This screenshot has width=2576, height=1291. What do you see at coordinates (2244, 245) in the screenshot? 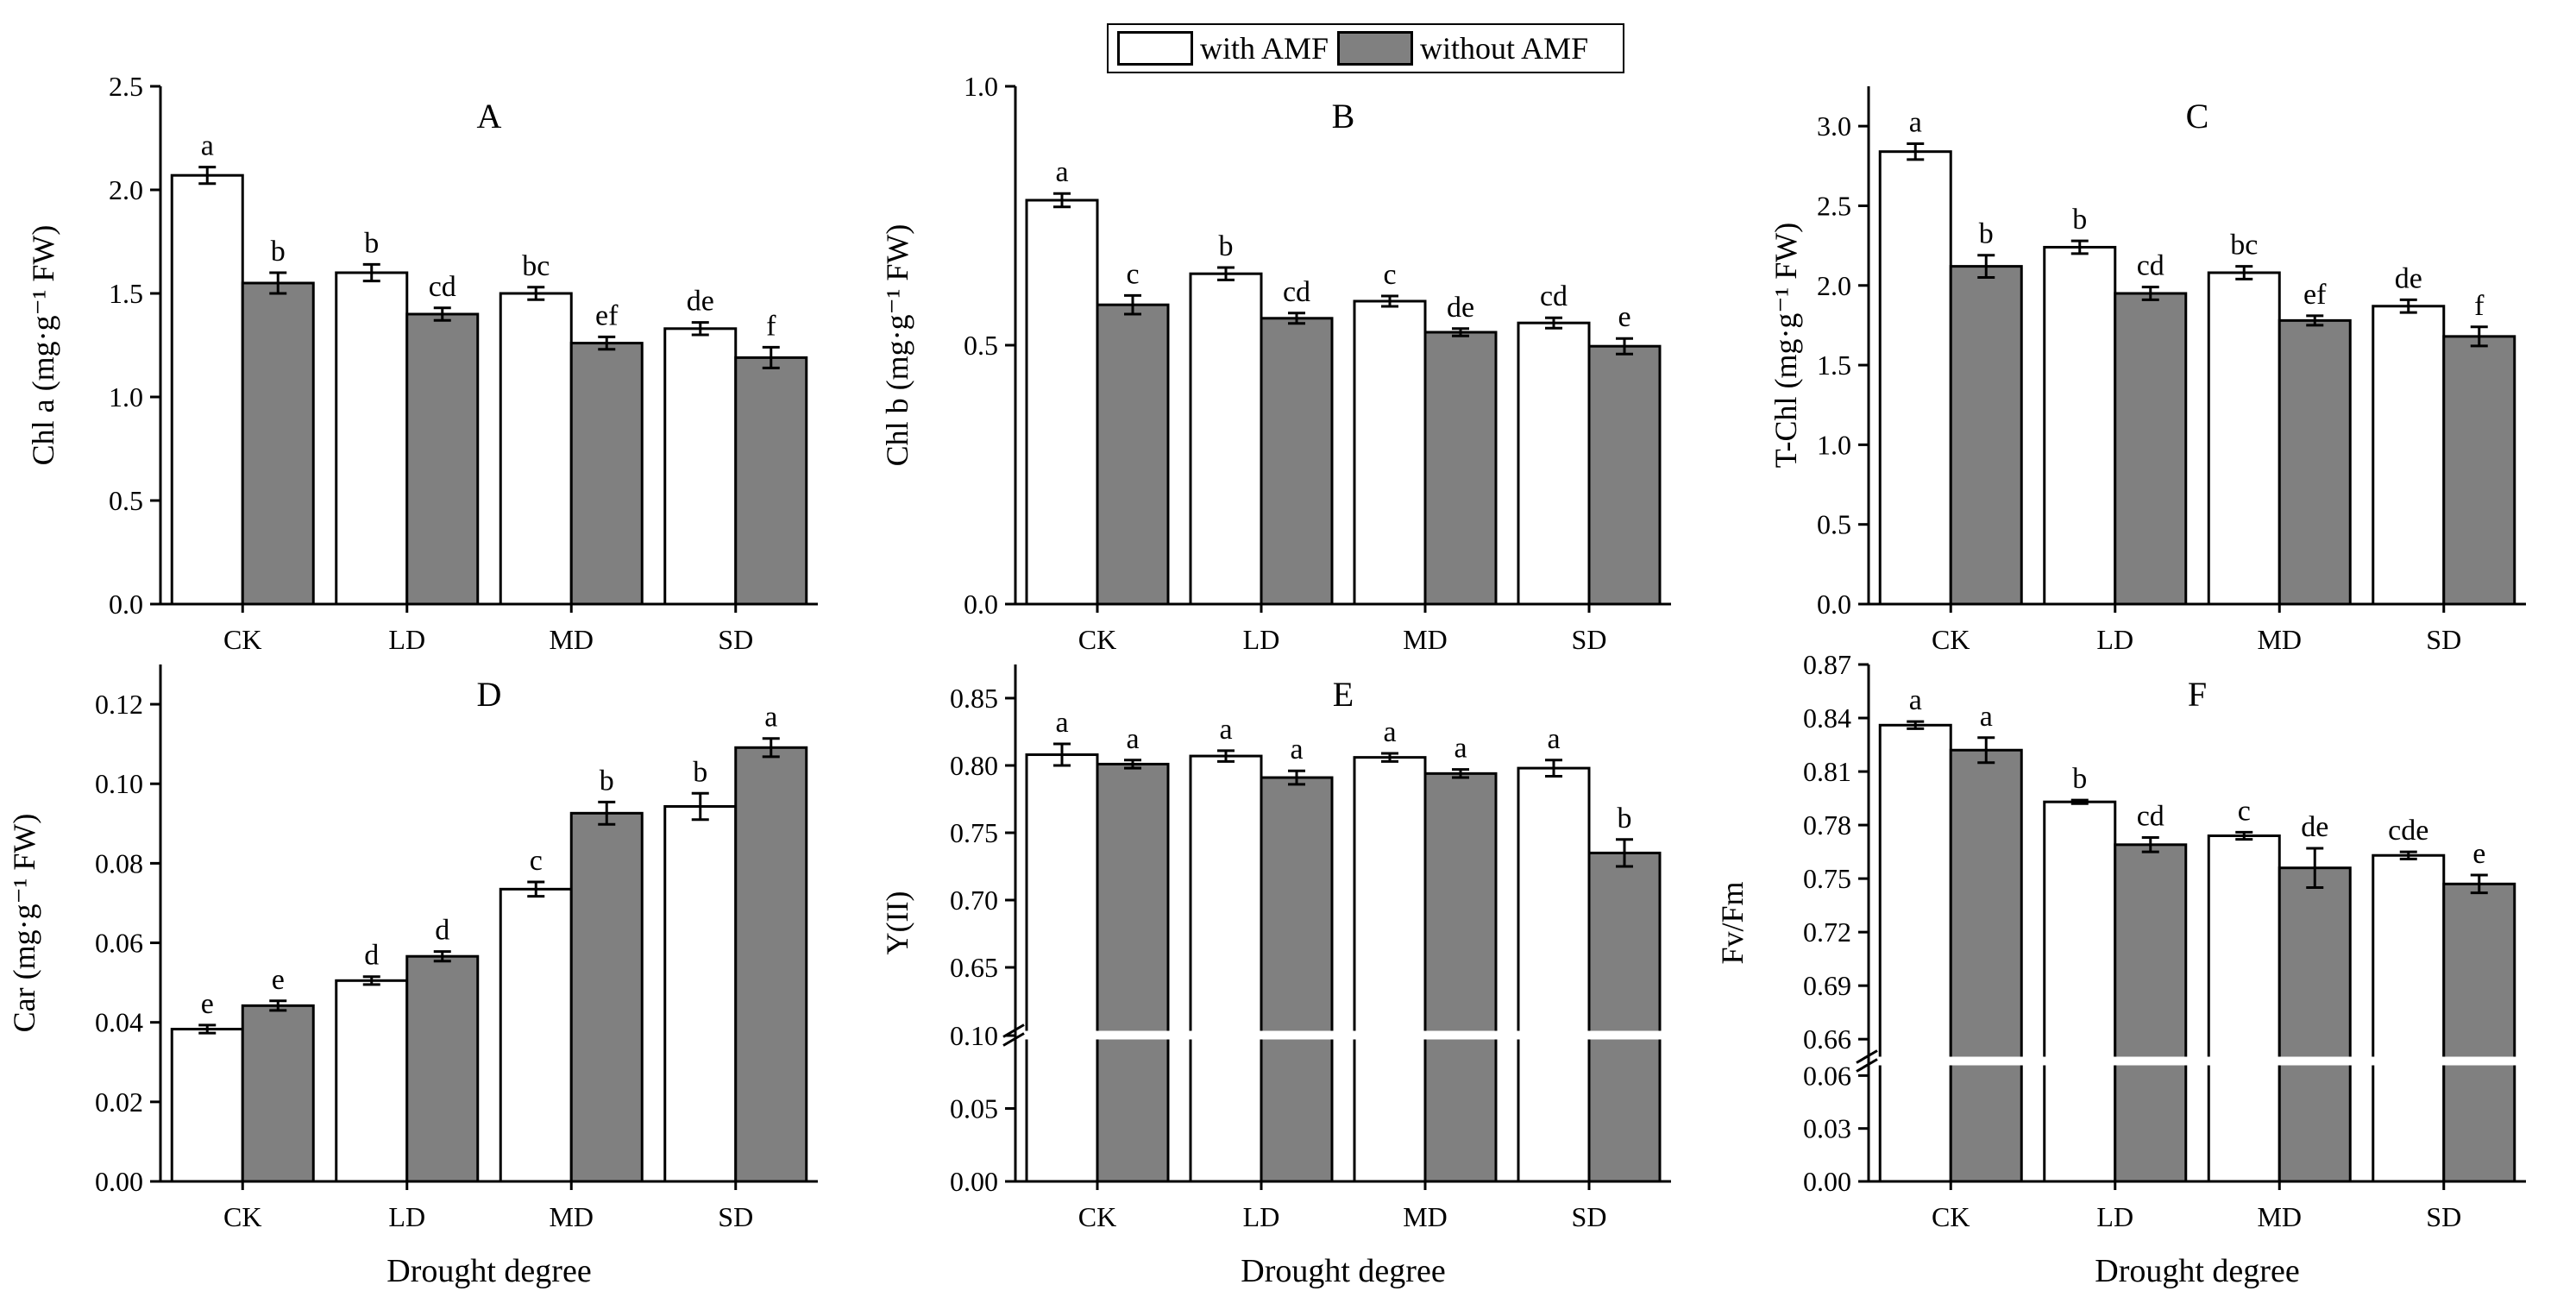
I see `significance-letter: bc` at bounding box center [2244, 245].